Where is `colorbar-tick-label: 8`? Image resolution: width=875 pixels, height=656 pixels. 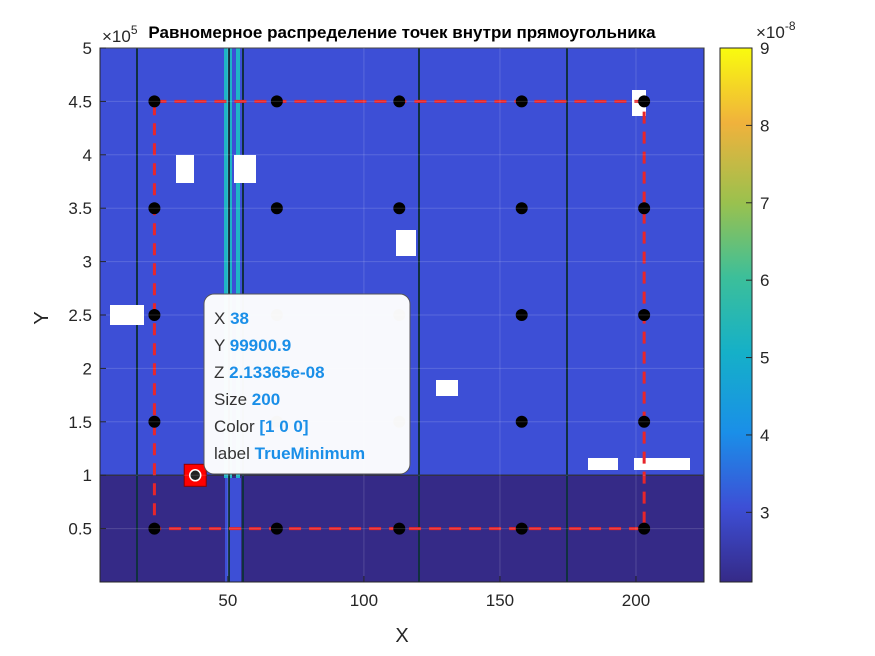 colorbar-tick-label: 8 is located at coordinates (764, 125).